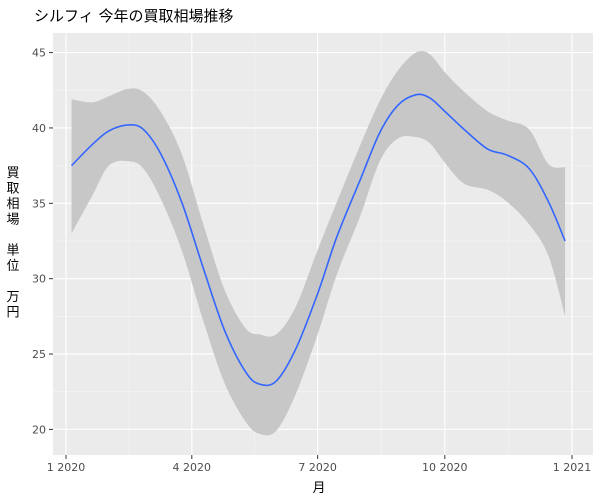 The image size is (600, 500). I want to click on x-axis: 1 2020 4 2020 7 2020 10 2020 1 2021, so click(319, 464).